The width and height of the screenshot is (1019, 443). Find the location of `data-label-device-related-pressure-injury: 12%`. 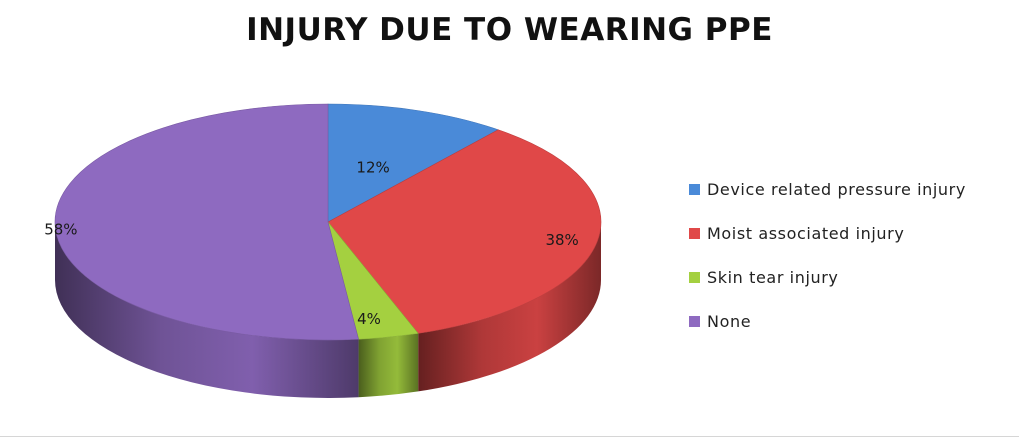

data-label-device-related-pressure-injury: 12% is located at coordinates (372, 167).